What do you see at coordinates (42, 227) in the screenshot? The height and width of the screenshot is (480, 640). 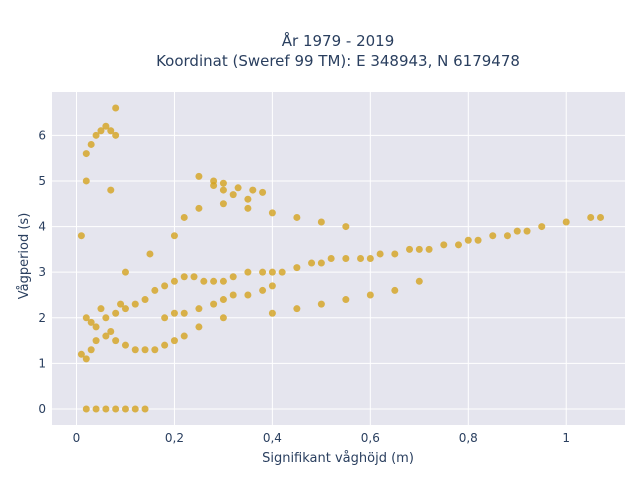 I see `y-tick-label: 4` at bounding box center [42, 227].